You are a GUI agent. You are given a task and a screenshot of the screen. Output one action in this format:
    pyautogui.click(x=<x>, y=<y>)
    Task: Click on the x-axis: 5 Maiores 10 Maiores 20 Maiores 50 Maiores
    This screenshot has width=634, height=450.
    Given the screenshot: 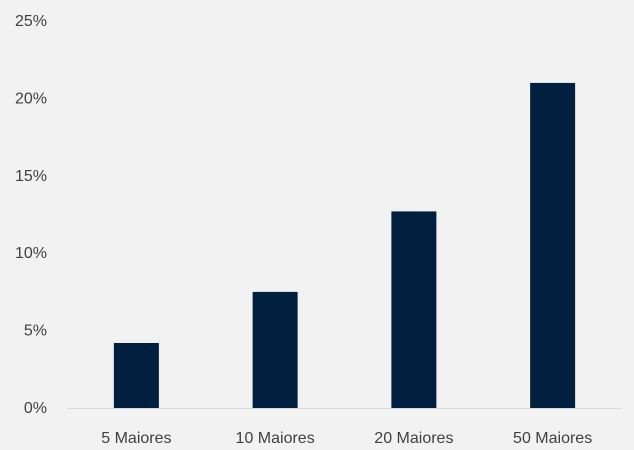 What is the action you would take?
    pyautogui.click(x=346, y=438)
    